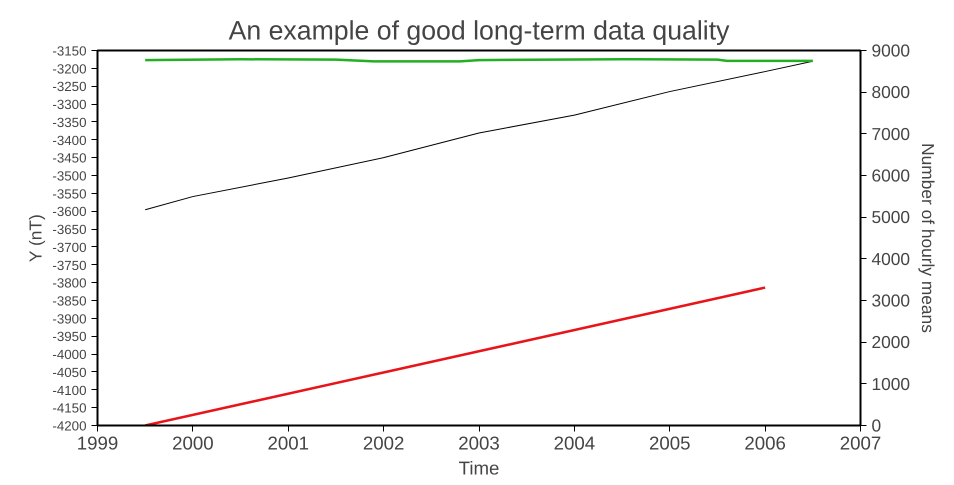 This screenshot has height=485, width=954. What do you see at coordinates (69, 265) in the screenshot?
I see `y-tick-label: -3750` at bounding box center [69, 265].